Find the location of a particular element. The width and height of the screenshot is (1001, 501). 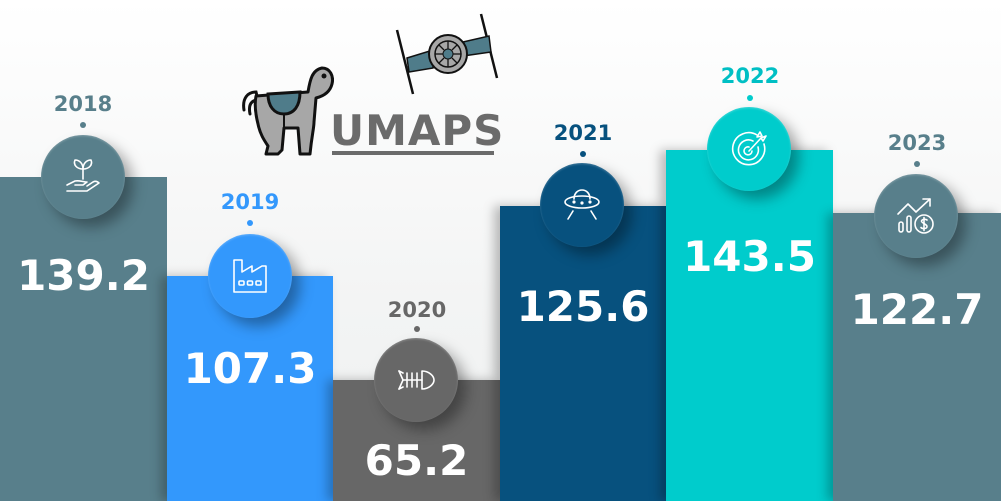

factory-icon is located at coordinates (250, 276).